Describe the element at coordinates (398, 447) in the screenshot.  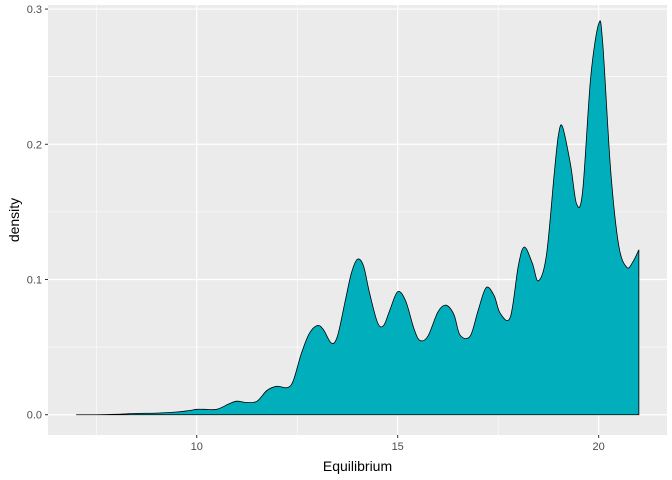
I see `x-tick-label: 15` at that location.